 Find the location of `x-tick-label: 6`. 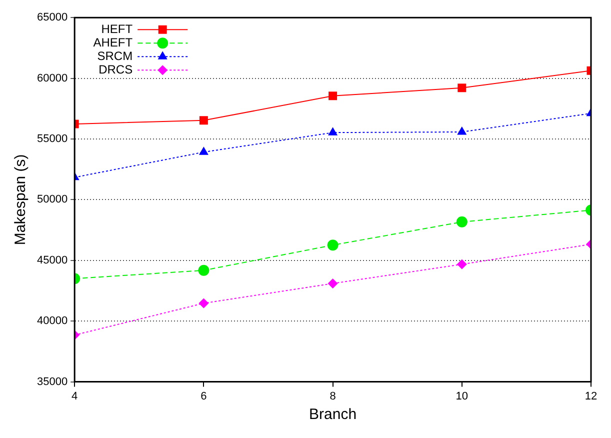

x-tick-label: 6 is located at coordinates (203, 396).